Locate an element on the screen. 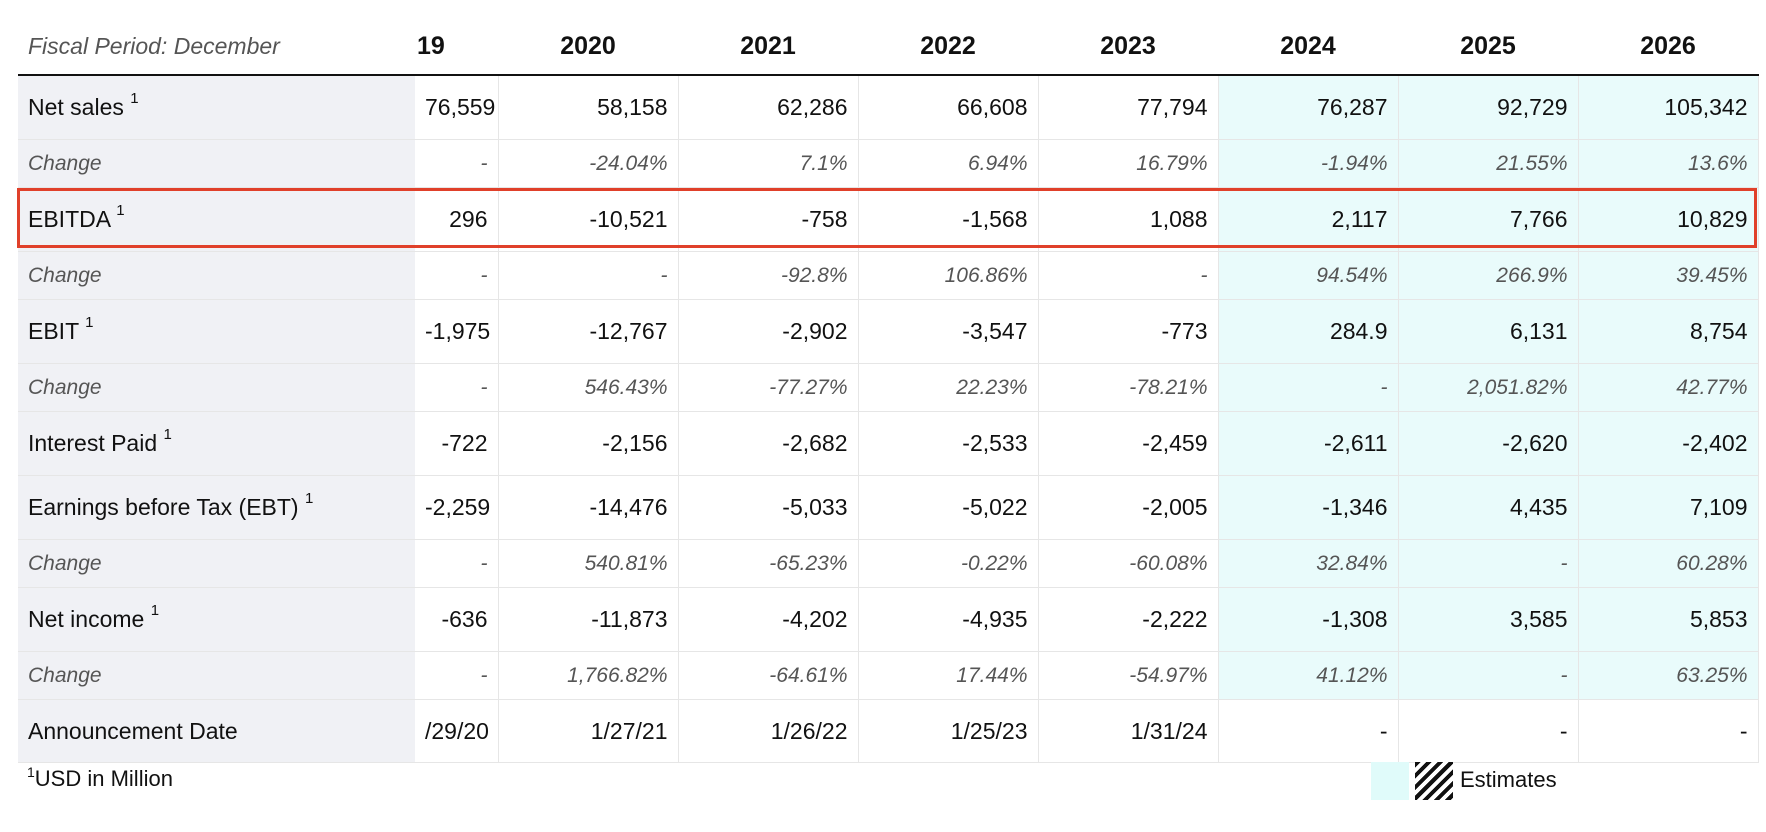  value-cell: 1,088 is located at coordinates (1128, 219).